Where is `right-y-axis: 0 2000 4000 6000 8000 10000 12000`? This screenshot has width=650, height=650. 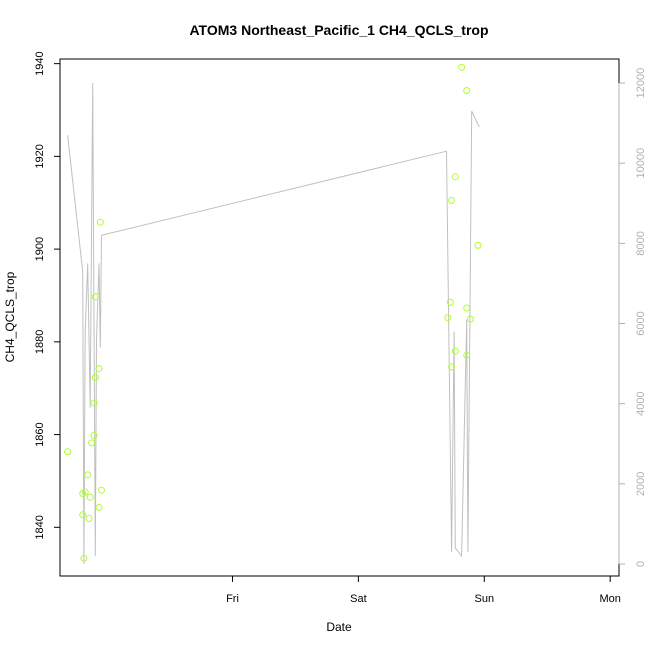
right-y-axis: 0 2000 4000 6000 8000 10000 12000 is located at coordinates (632, 317).